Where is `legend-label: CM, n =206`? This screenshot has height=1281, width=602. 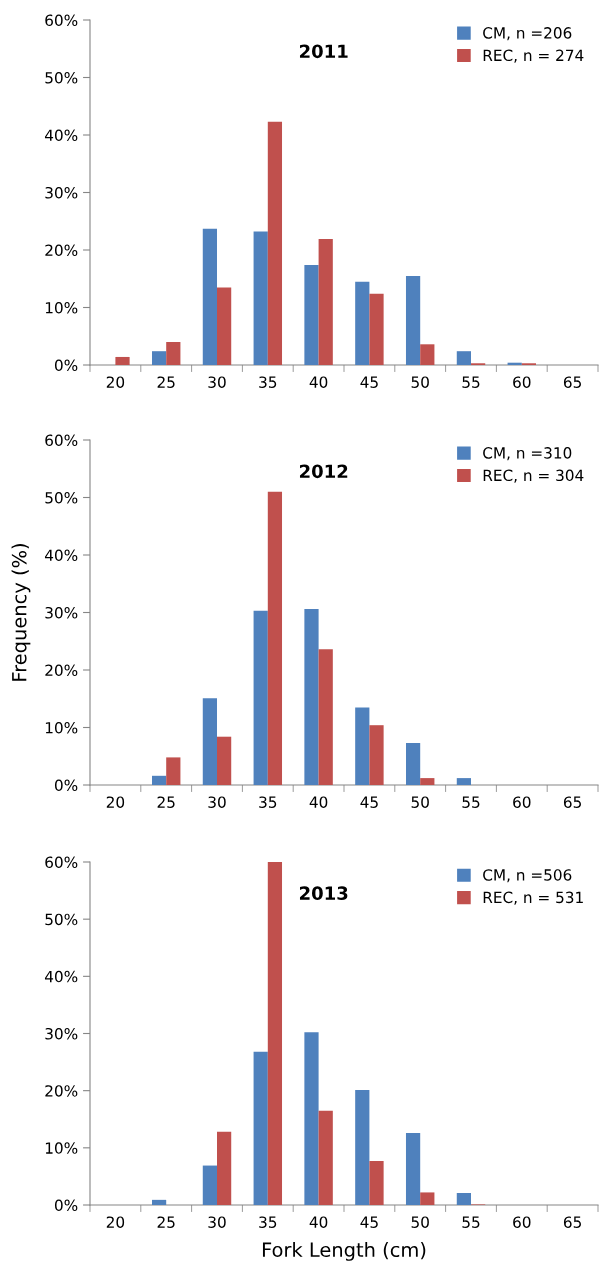 legend-label: CM, n =206 is located at coordinates (527, 34).